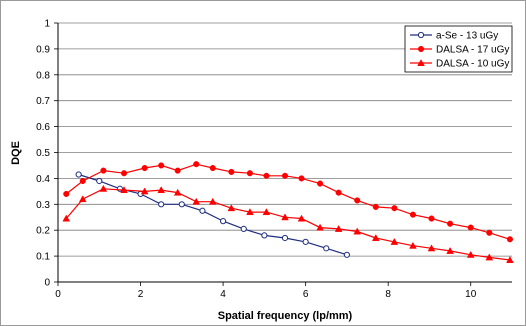 The image size is (526, 326). I want to click on y-tick-labels: 0 0.1 0.2 0.3 0.4 0.5 0.6 0.7 0.8 0.9 1, so click(43, 154).